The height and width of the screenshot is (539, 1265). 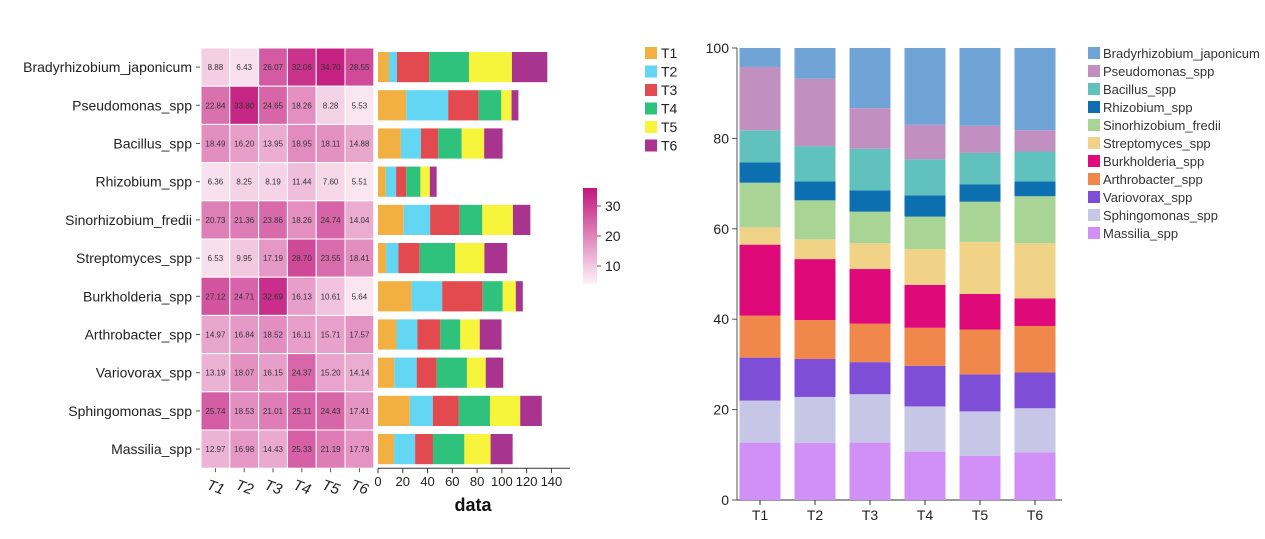 What do you see at coordinates (477, 481) in the screenshot?
I see `x-tick-label: 80` at bounding box center [477, 481].